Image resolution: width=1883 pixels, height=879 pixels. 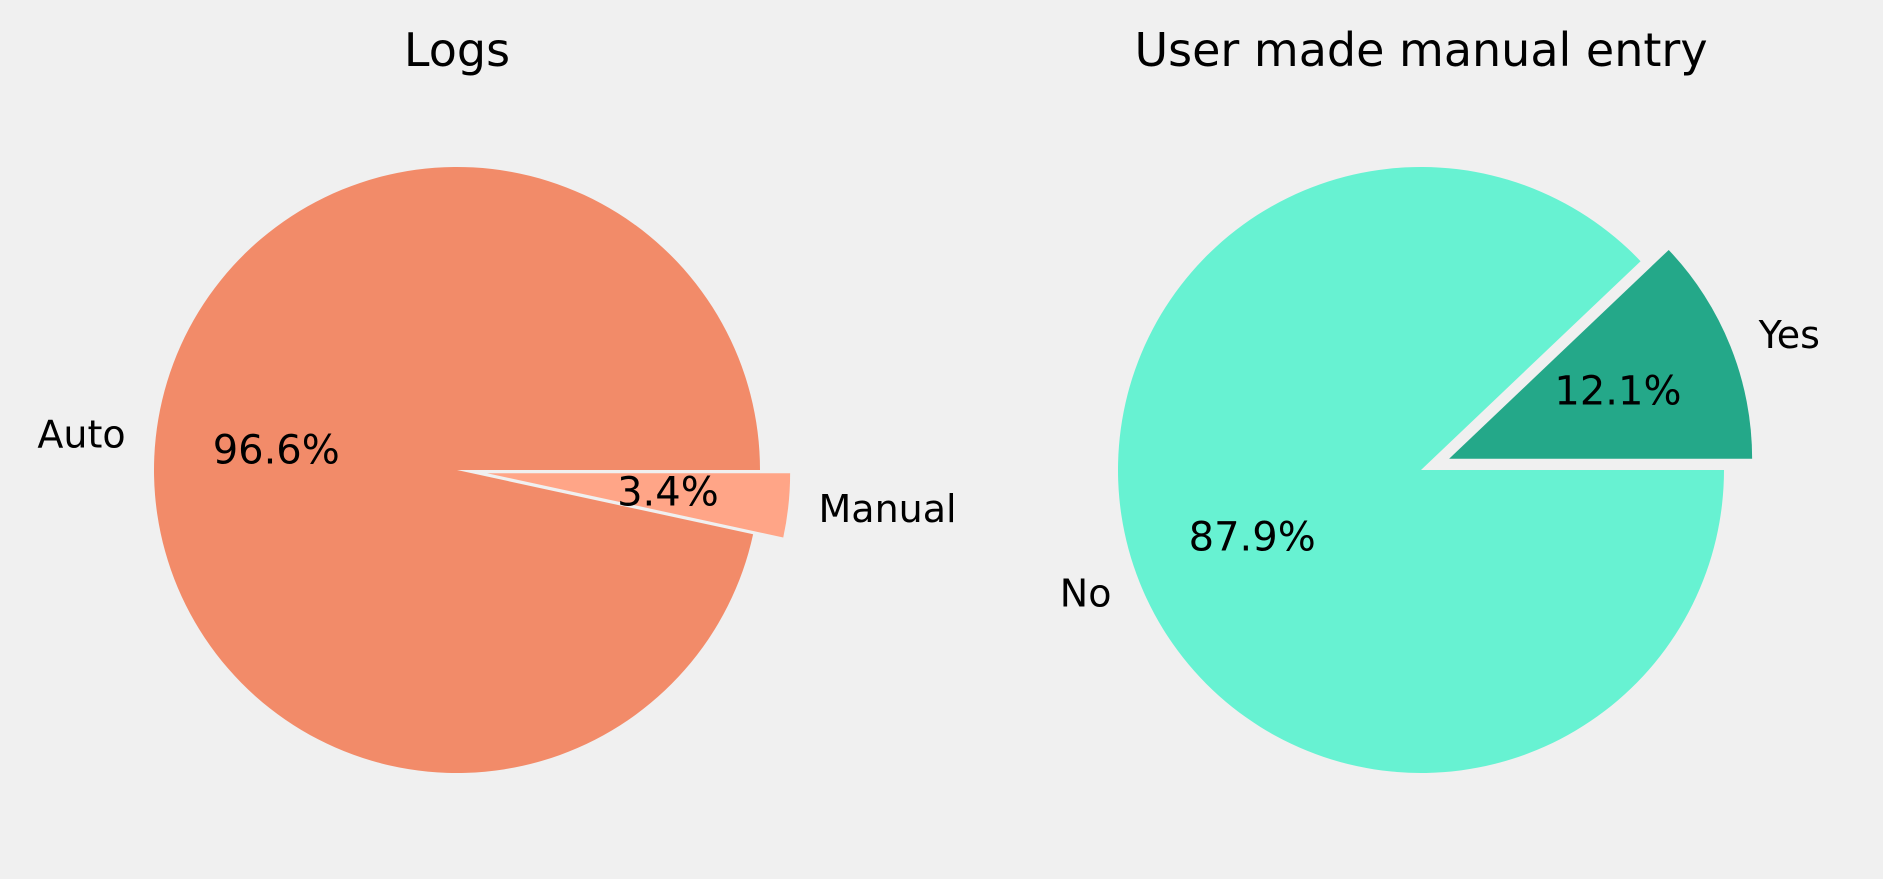 I want to click on chart-title-logs: Logs, so click(x=457, y=50).